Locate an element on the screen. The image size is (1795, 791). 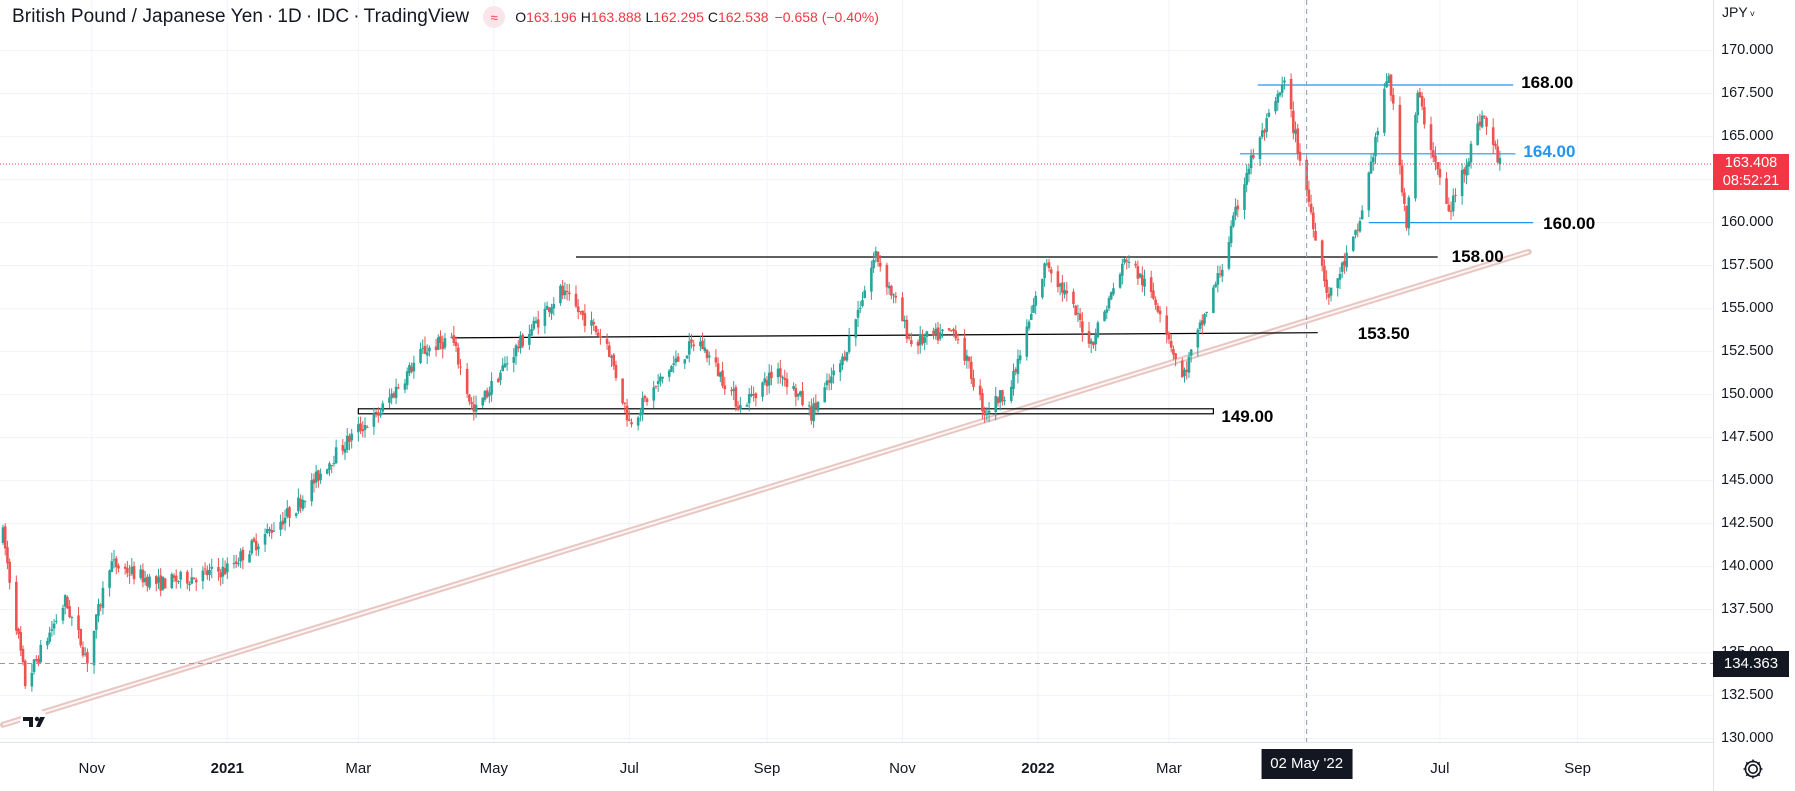
time-axis is located at coordinates (856, 766).